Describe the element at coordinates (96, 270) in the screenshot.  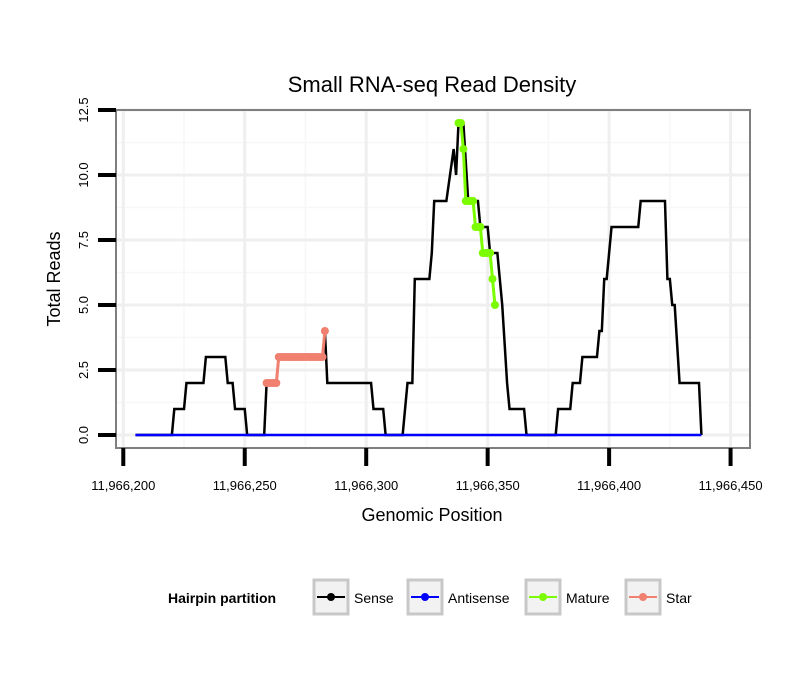
I see `y-axis: 0.0 2.5 5.0 7.5 10.0 12.5` at that location.